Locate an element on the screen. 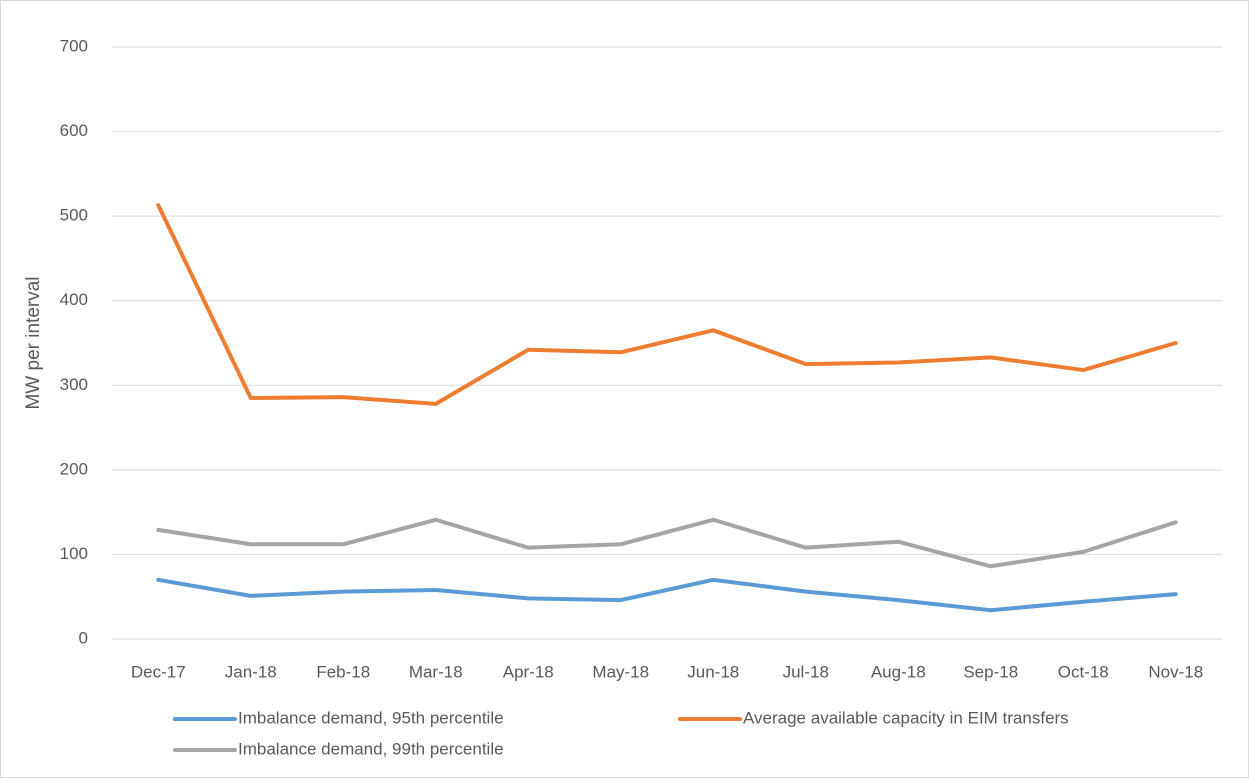 This screenshot has width=1249, height=783. x-tick-label: Oct-18 is located at coordinates (1083, 671).